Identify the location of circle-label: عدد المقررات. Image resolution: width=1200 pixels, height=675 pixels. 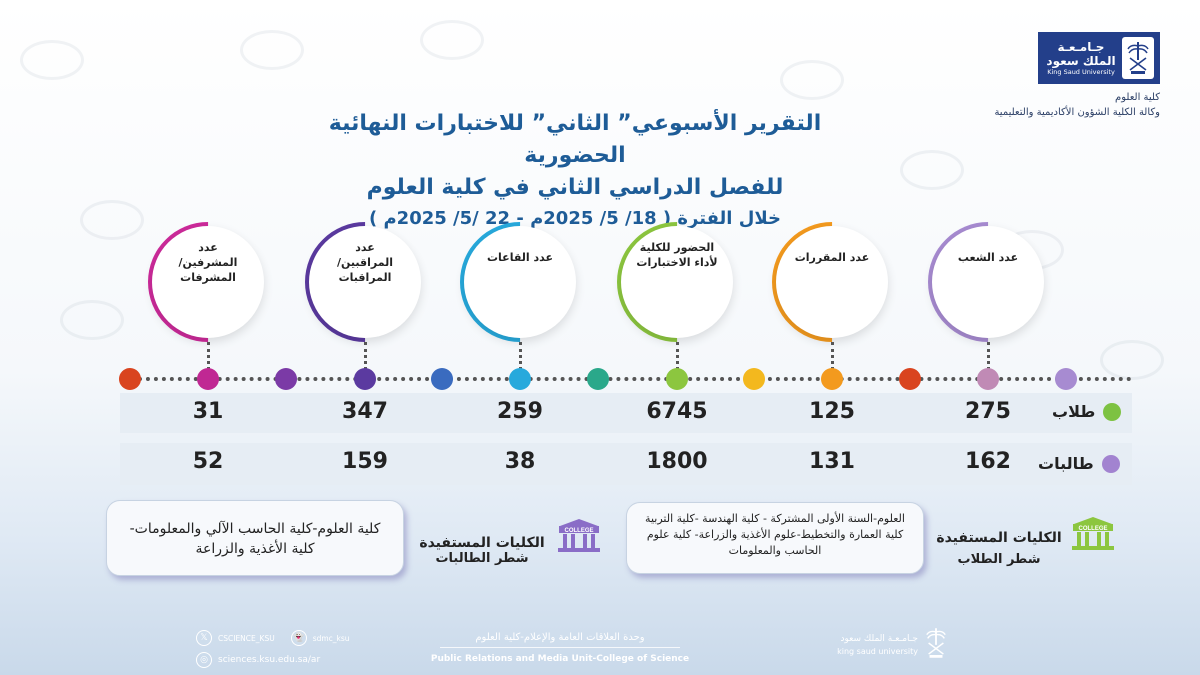
(832, 257).